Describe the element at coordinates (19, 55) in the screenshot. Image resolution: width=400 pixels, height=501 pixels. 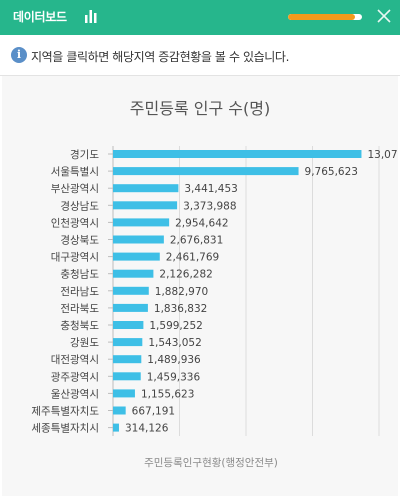
I see `info-icon: i` at that location.